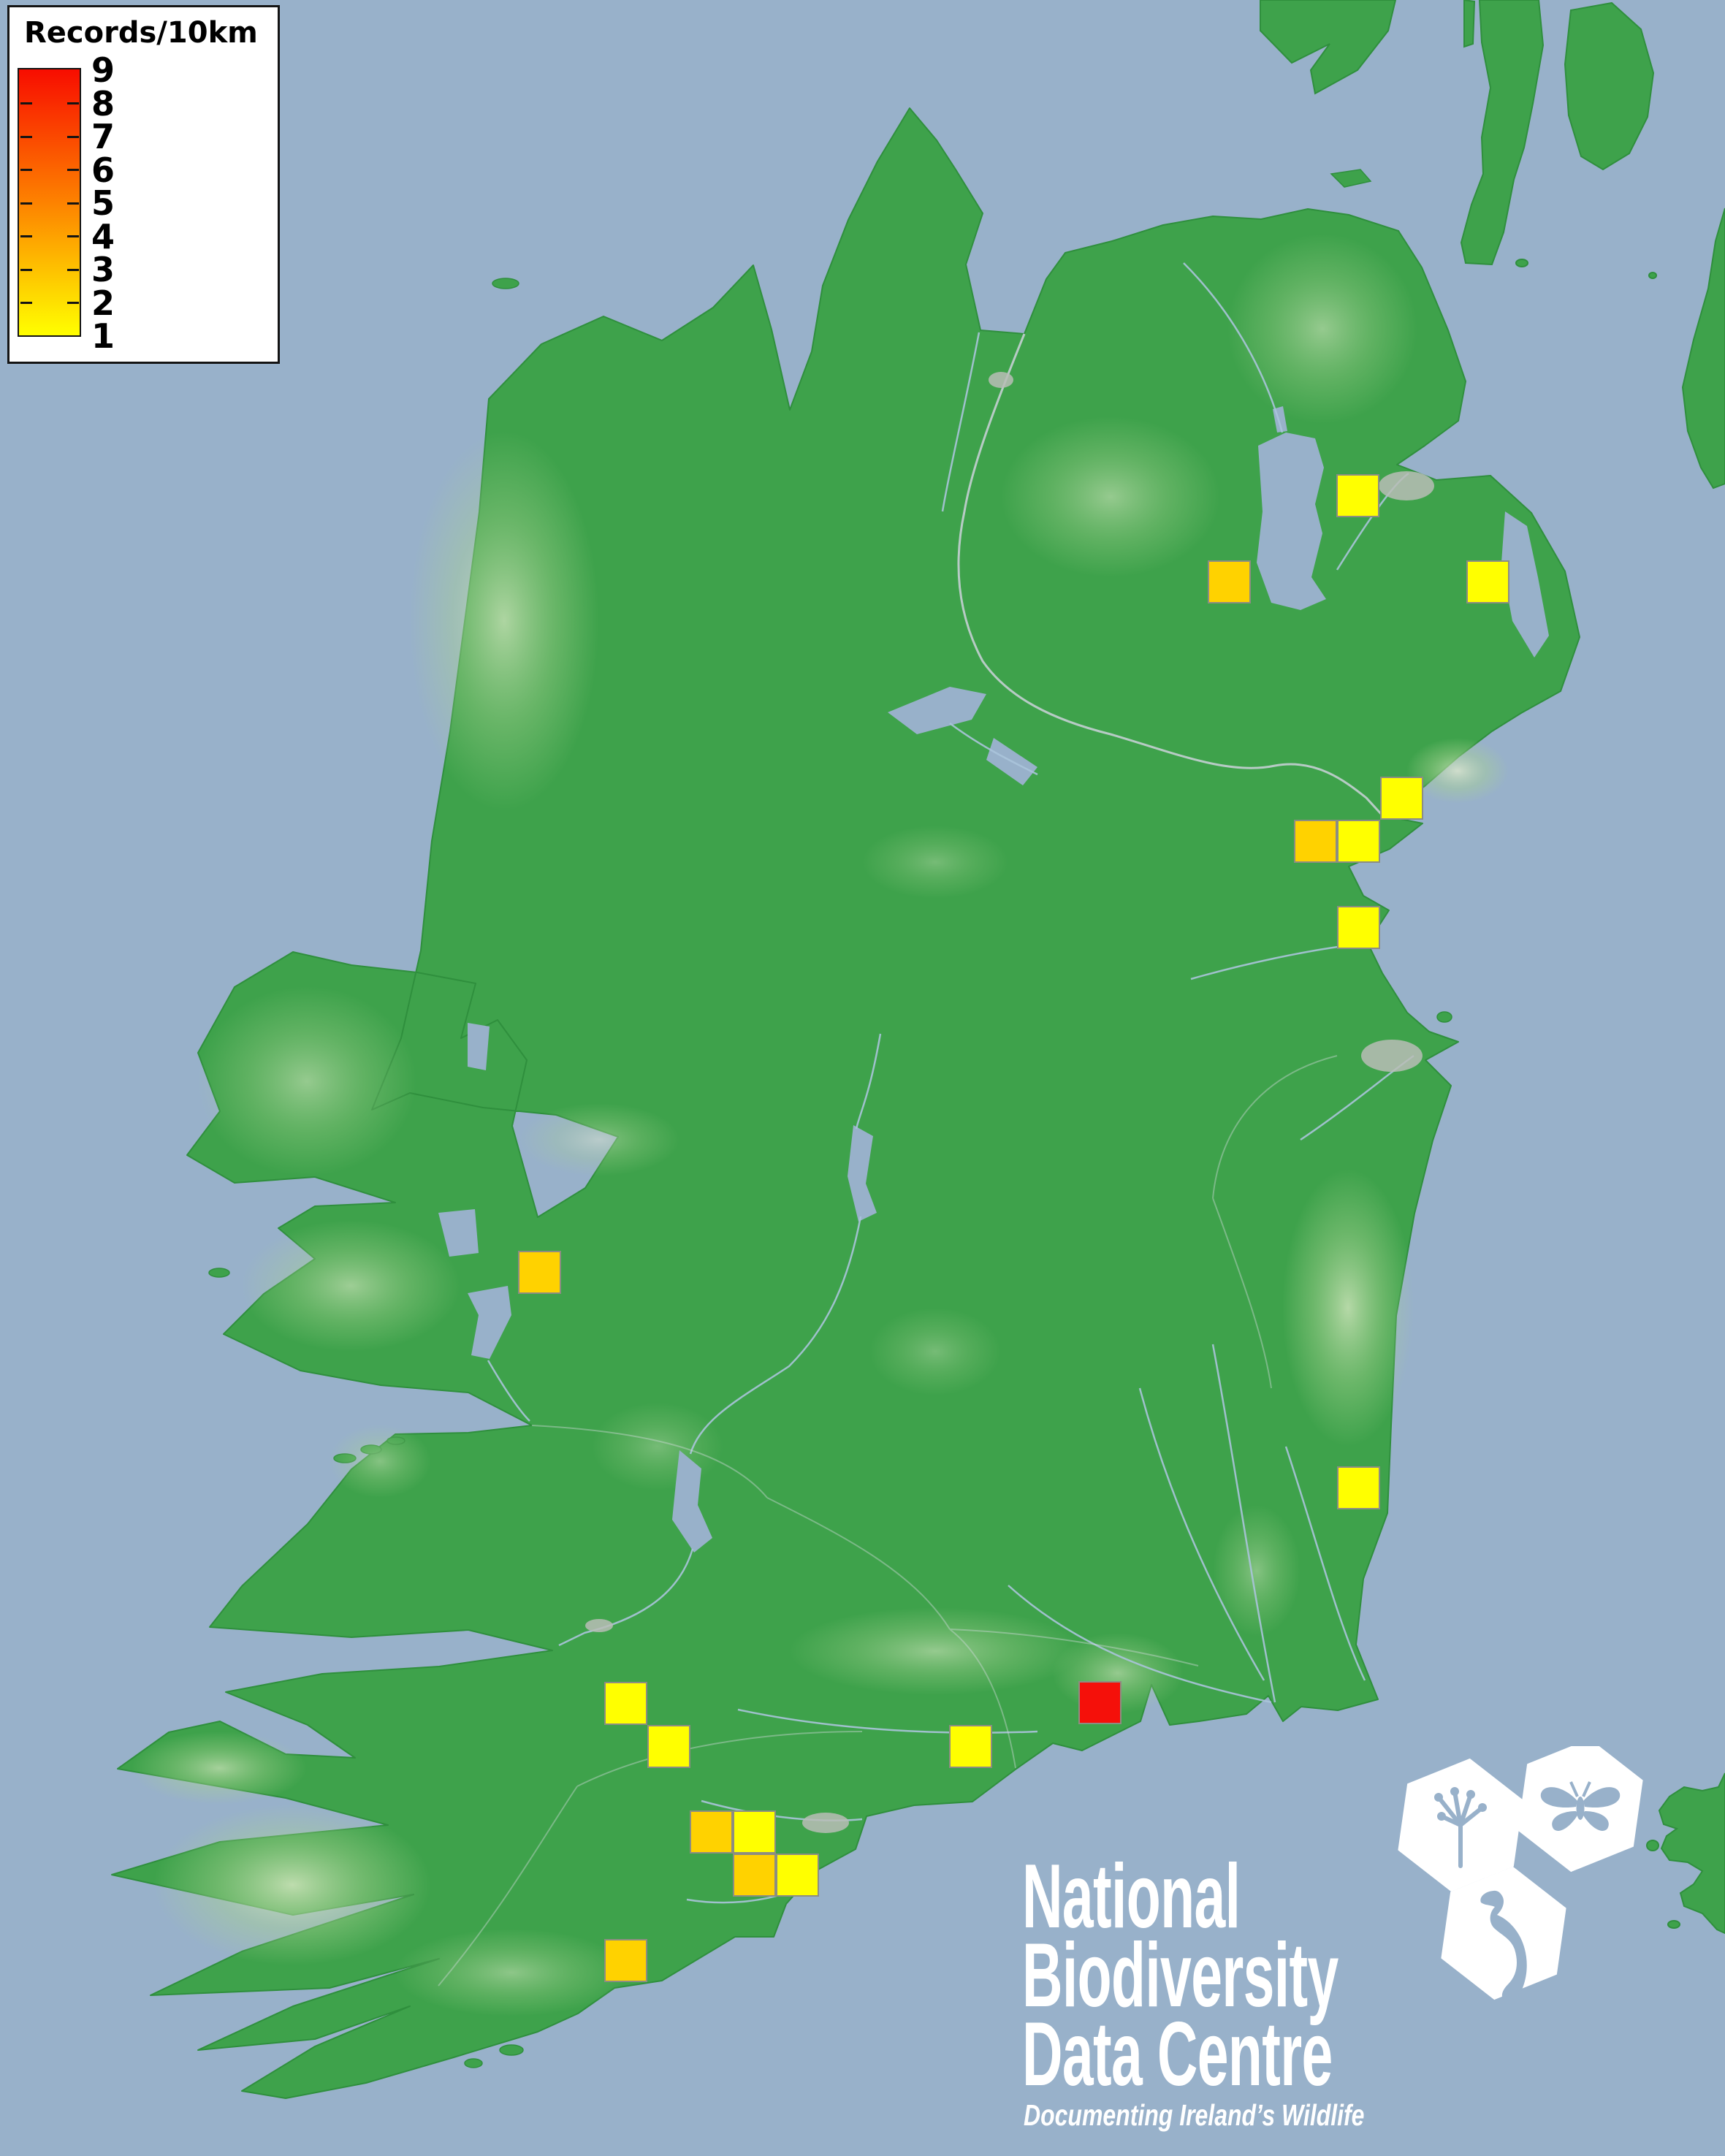  What do you see at coordinates (103, 170) in the screenshot?
I see `legend-value-label: 6` at bounding box center [103, 170].